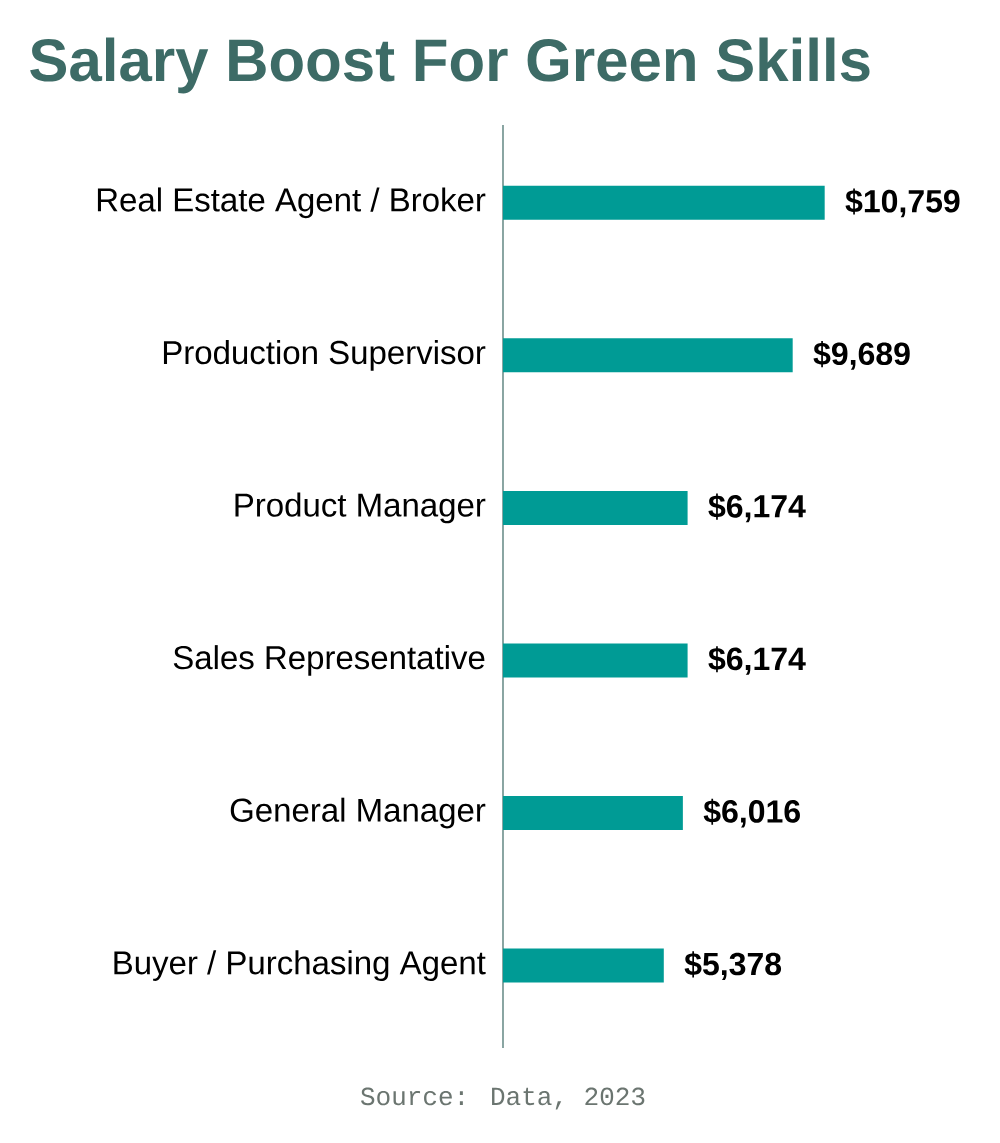  Describe the element at coordinates (502, 1098) in the screenshot. I see `source-note: Source: Data, 2023` at that location.